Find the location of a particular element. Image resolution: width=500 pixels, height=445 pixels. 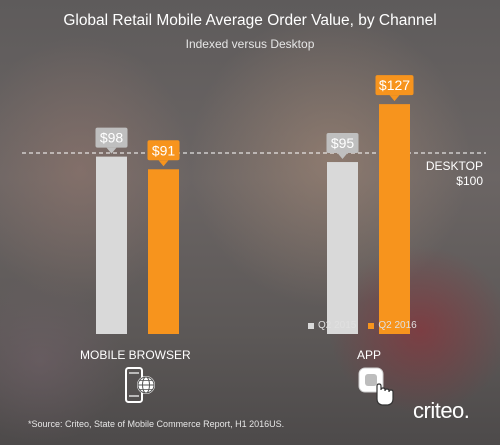

desktop-baseline-label: DESKTOP is located at coordinates (454, 166).